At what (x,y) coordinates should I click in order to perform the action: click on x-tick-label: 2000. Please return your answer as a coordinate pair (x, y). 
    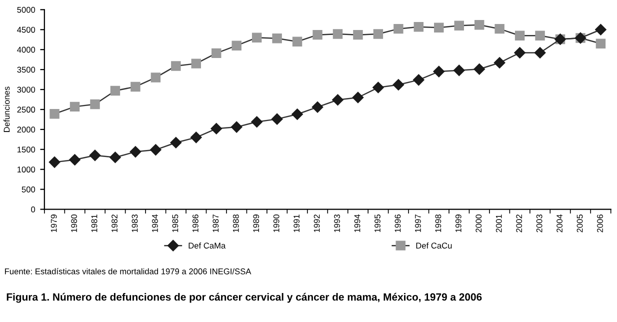
    Looking at the image, I should click on (479, 223).